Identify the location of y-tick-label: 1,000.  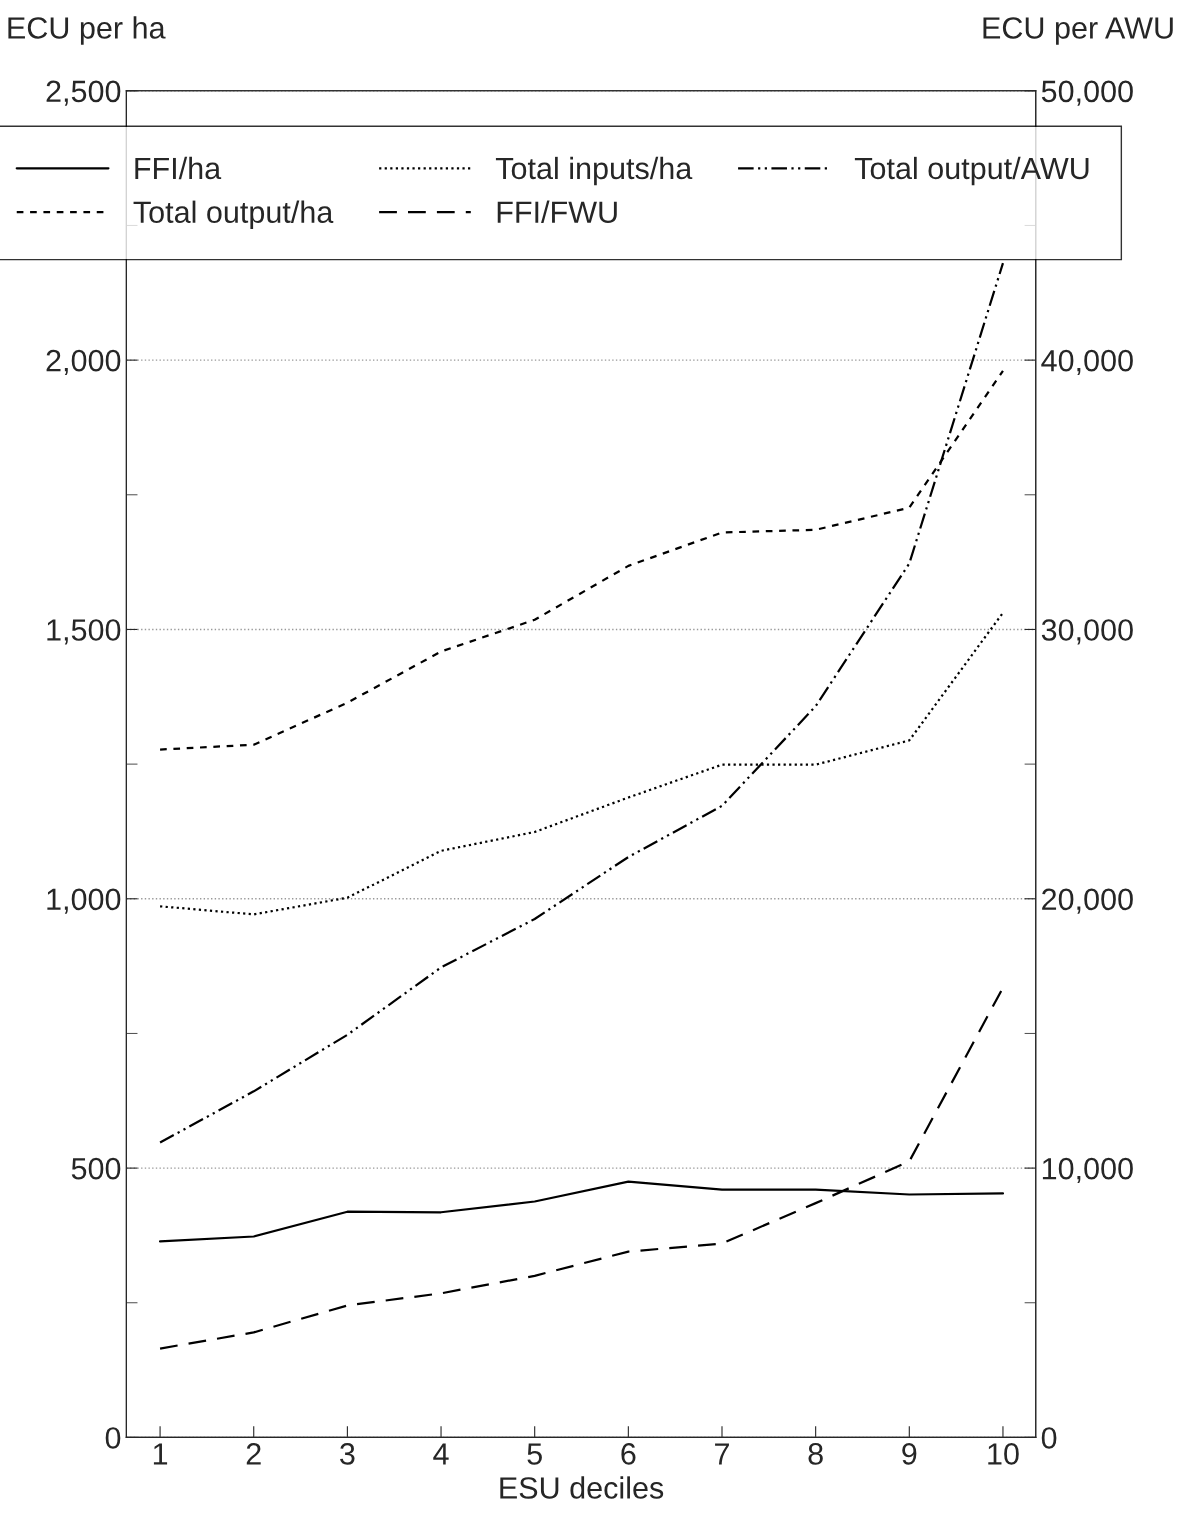
(84, 901).